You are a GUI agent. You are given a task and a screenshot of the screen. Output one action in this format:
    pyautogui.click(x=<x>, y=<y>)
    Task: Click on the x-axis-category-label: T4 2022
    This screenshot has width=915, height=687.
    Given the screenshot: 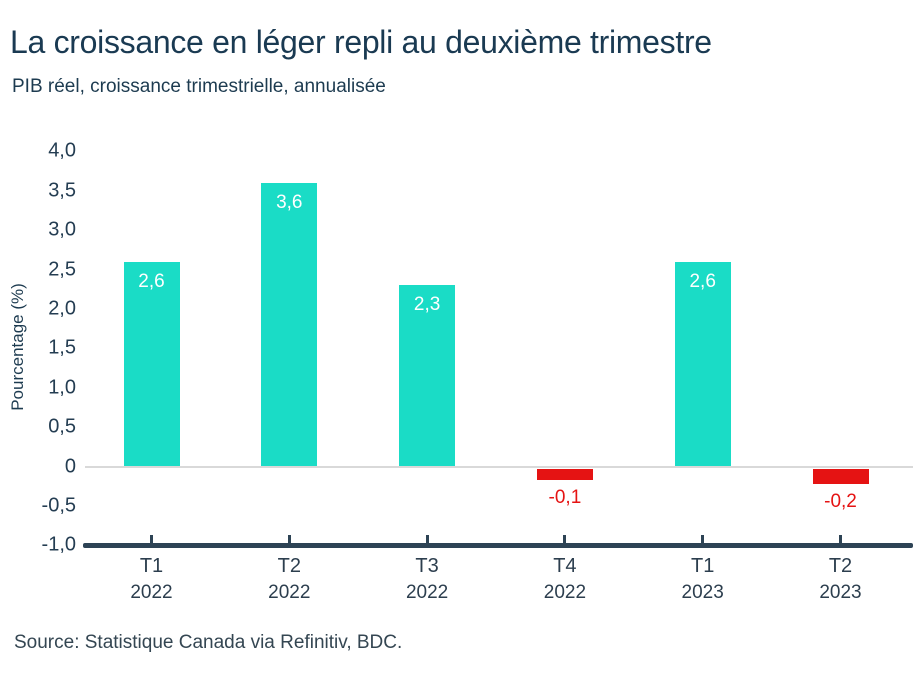 What is the action you would take?
    pyautogui.click(x=565, y=579)
    